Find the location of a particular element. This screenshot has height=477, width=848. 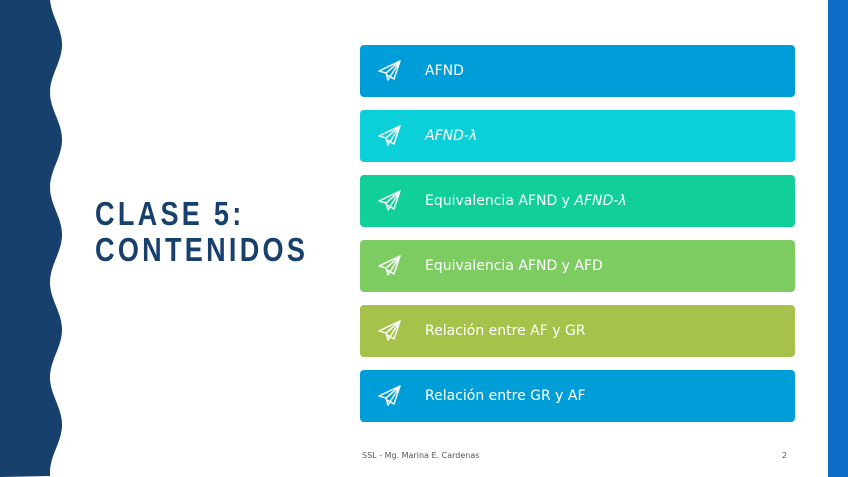

title-line-2: CONTENIDOS is located at coordinates (202, 249).